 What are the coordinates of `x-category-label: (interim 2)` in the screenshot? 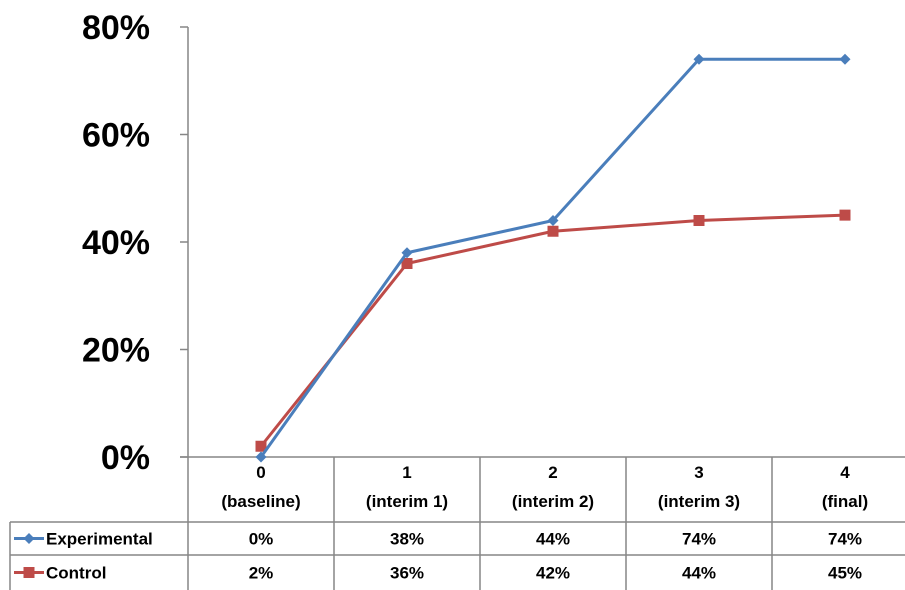 It's located at (553, 501).